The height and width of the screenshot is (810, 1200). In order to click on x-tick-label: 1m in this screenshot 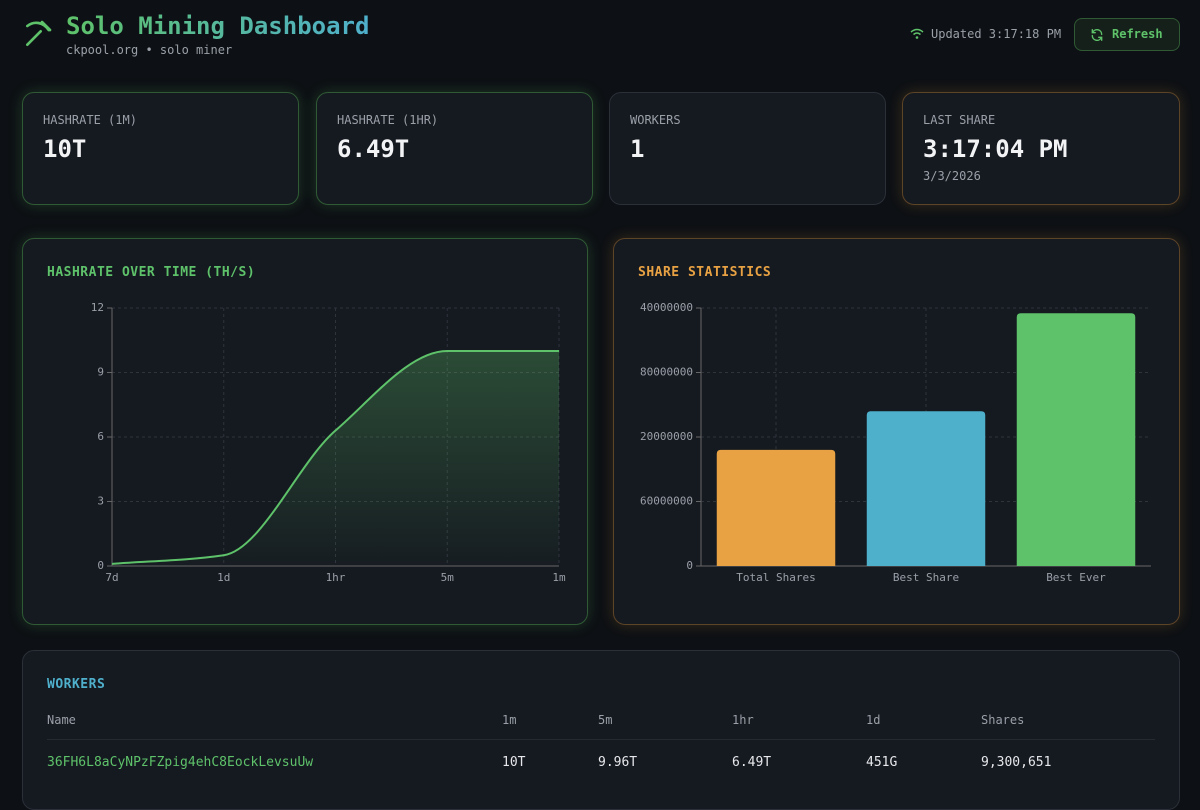, I will do `click(559, 577)`.